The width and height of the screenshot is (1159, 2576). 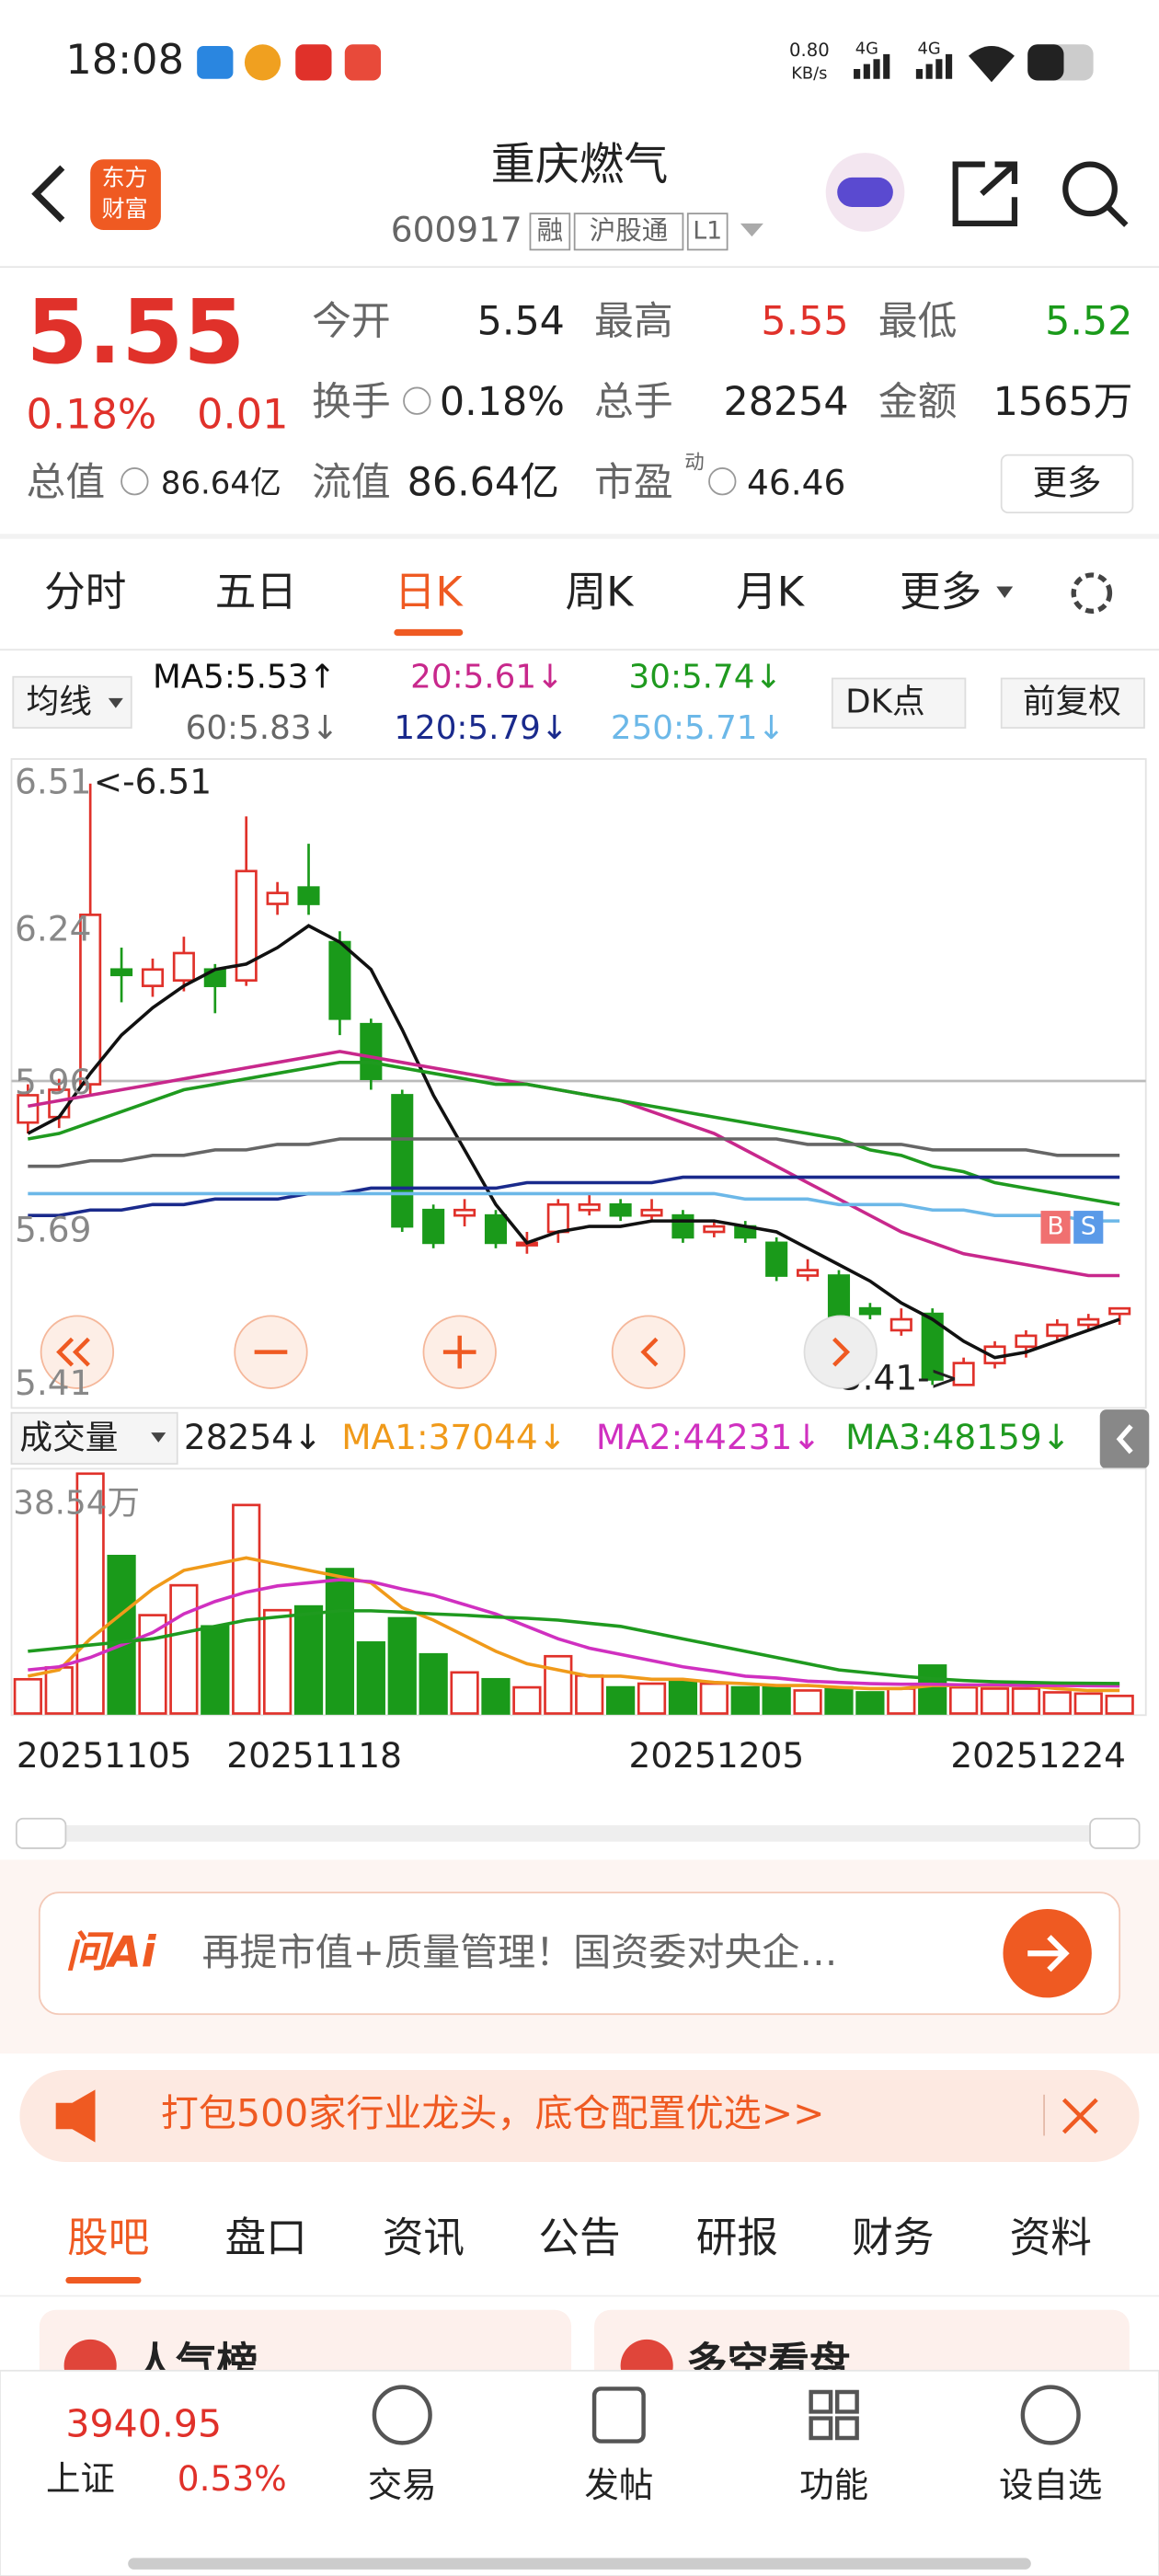 What do you see at coordinates (48, 194) in the screenshot?
I see `back-button` at bounding box center [48, 194].